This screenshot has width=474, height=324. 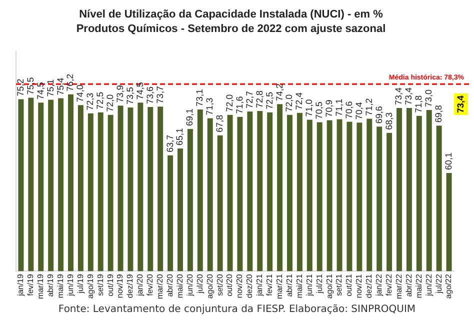 What do you see at coordinates (359, 286) in the screenshot?
I see `x-tick-label: nov/21` at bounding box center [359, 286].